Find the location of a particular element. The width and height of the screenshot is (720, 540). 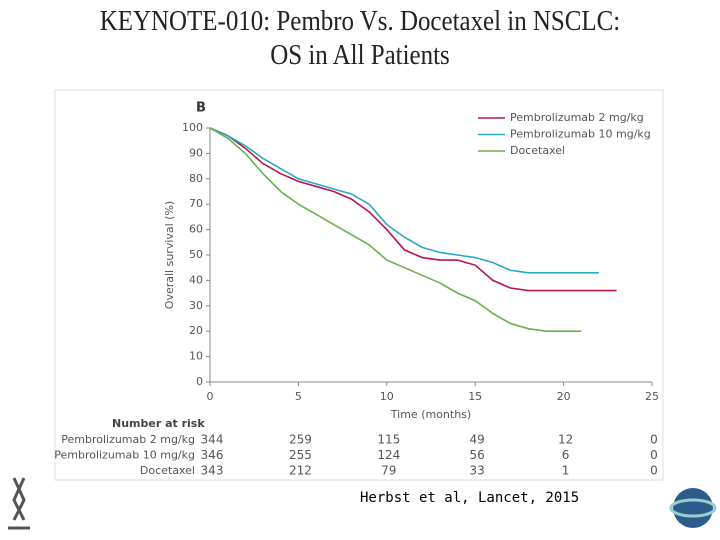

x-tick-label: 15 is located at coordinates (475, 396).